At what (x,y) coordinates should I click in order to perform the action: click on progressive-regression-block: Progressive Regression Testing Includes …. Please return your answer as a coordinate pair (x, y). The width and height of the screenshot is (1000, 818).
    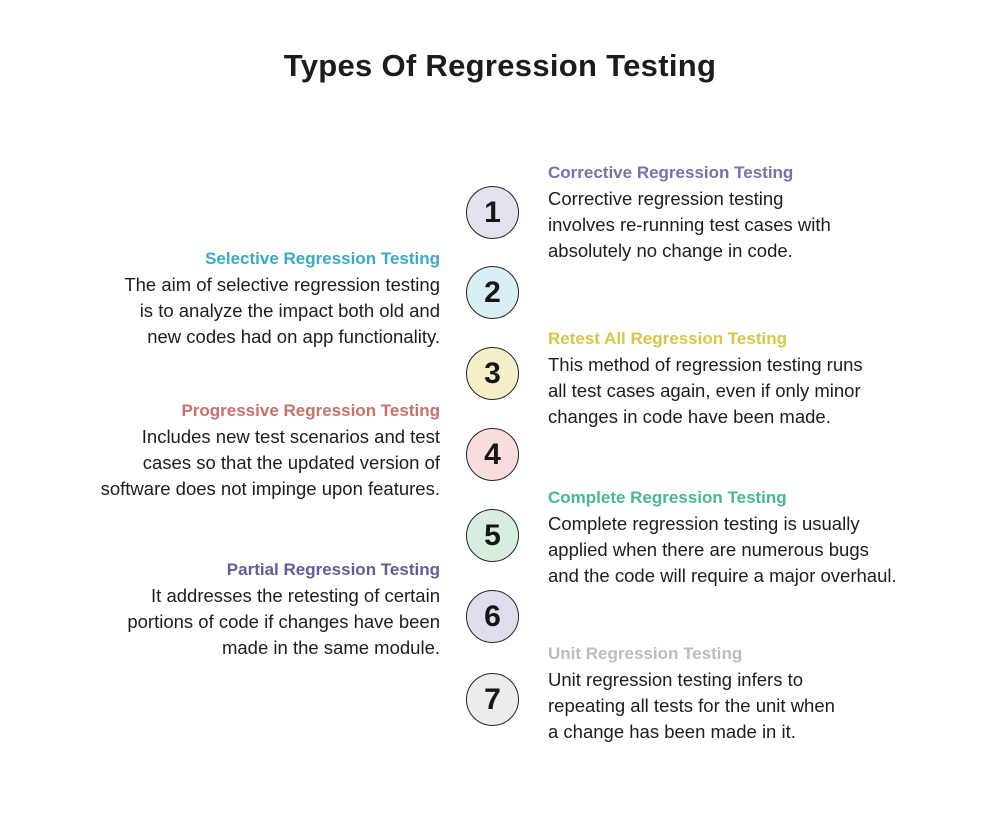
    Looking at the image, I should click on (230, 450).